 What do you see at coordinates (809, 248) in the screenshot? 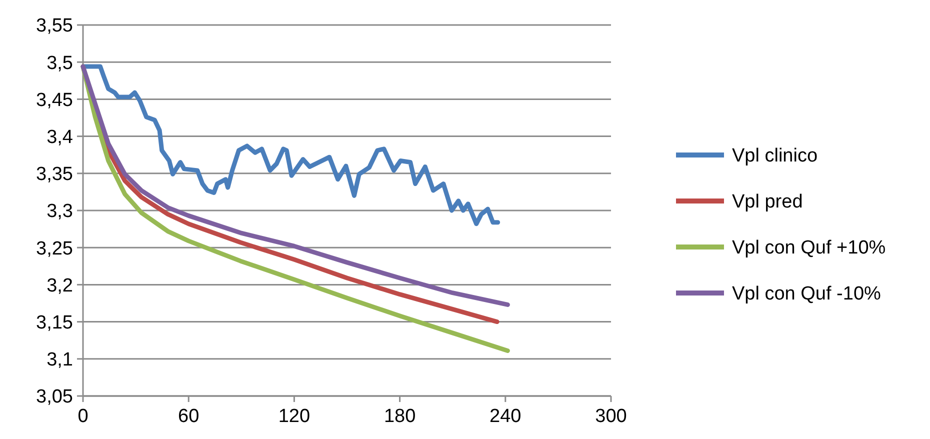
I see `legend-label: Vpl con Quf +10%` at bounding box center [809, 248].